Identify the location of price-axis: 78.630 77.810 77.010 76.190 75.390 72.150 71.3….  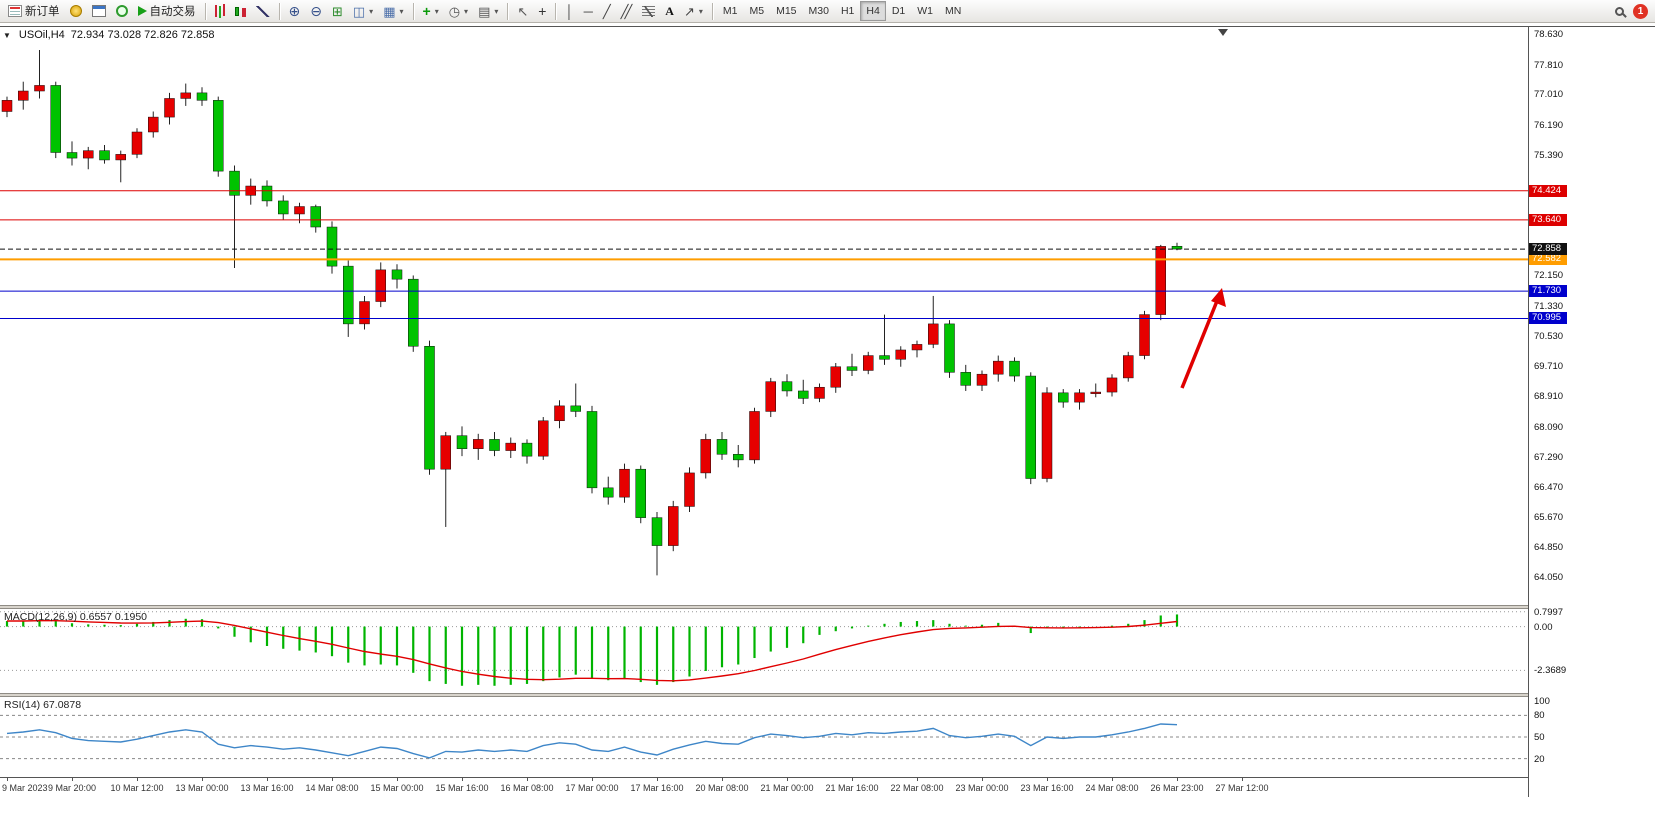
(1591, 412).